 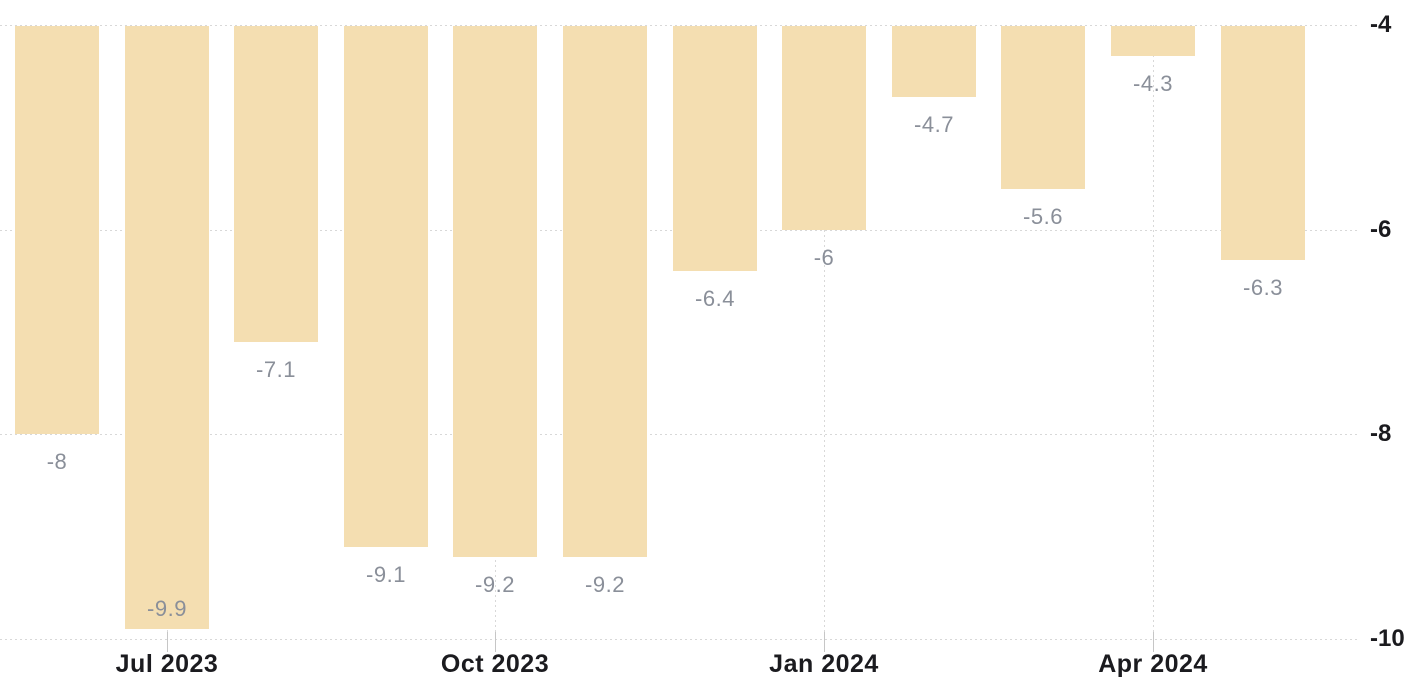 What do you see at coordinates (680, 639) in the screenshot?
I see `x-axis-line` at bounding box center [680, 639].